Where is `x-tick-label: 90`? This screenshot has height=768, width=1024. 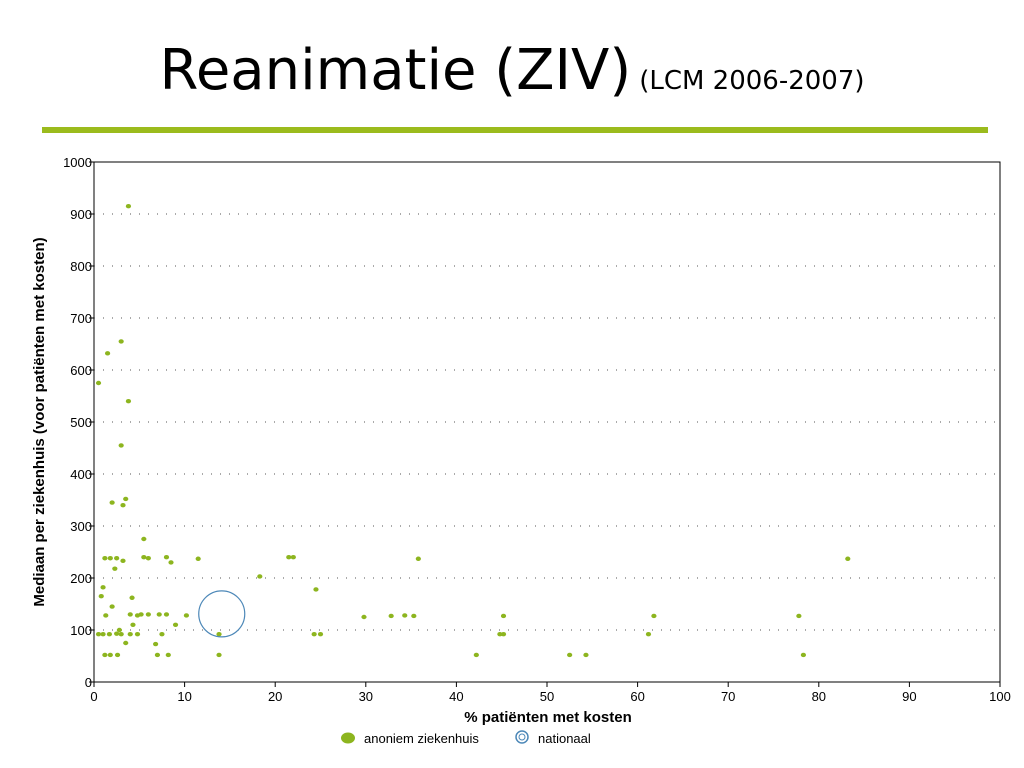 x-tick-label: 90 is located at coordinates (909, 696).